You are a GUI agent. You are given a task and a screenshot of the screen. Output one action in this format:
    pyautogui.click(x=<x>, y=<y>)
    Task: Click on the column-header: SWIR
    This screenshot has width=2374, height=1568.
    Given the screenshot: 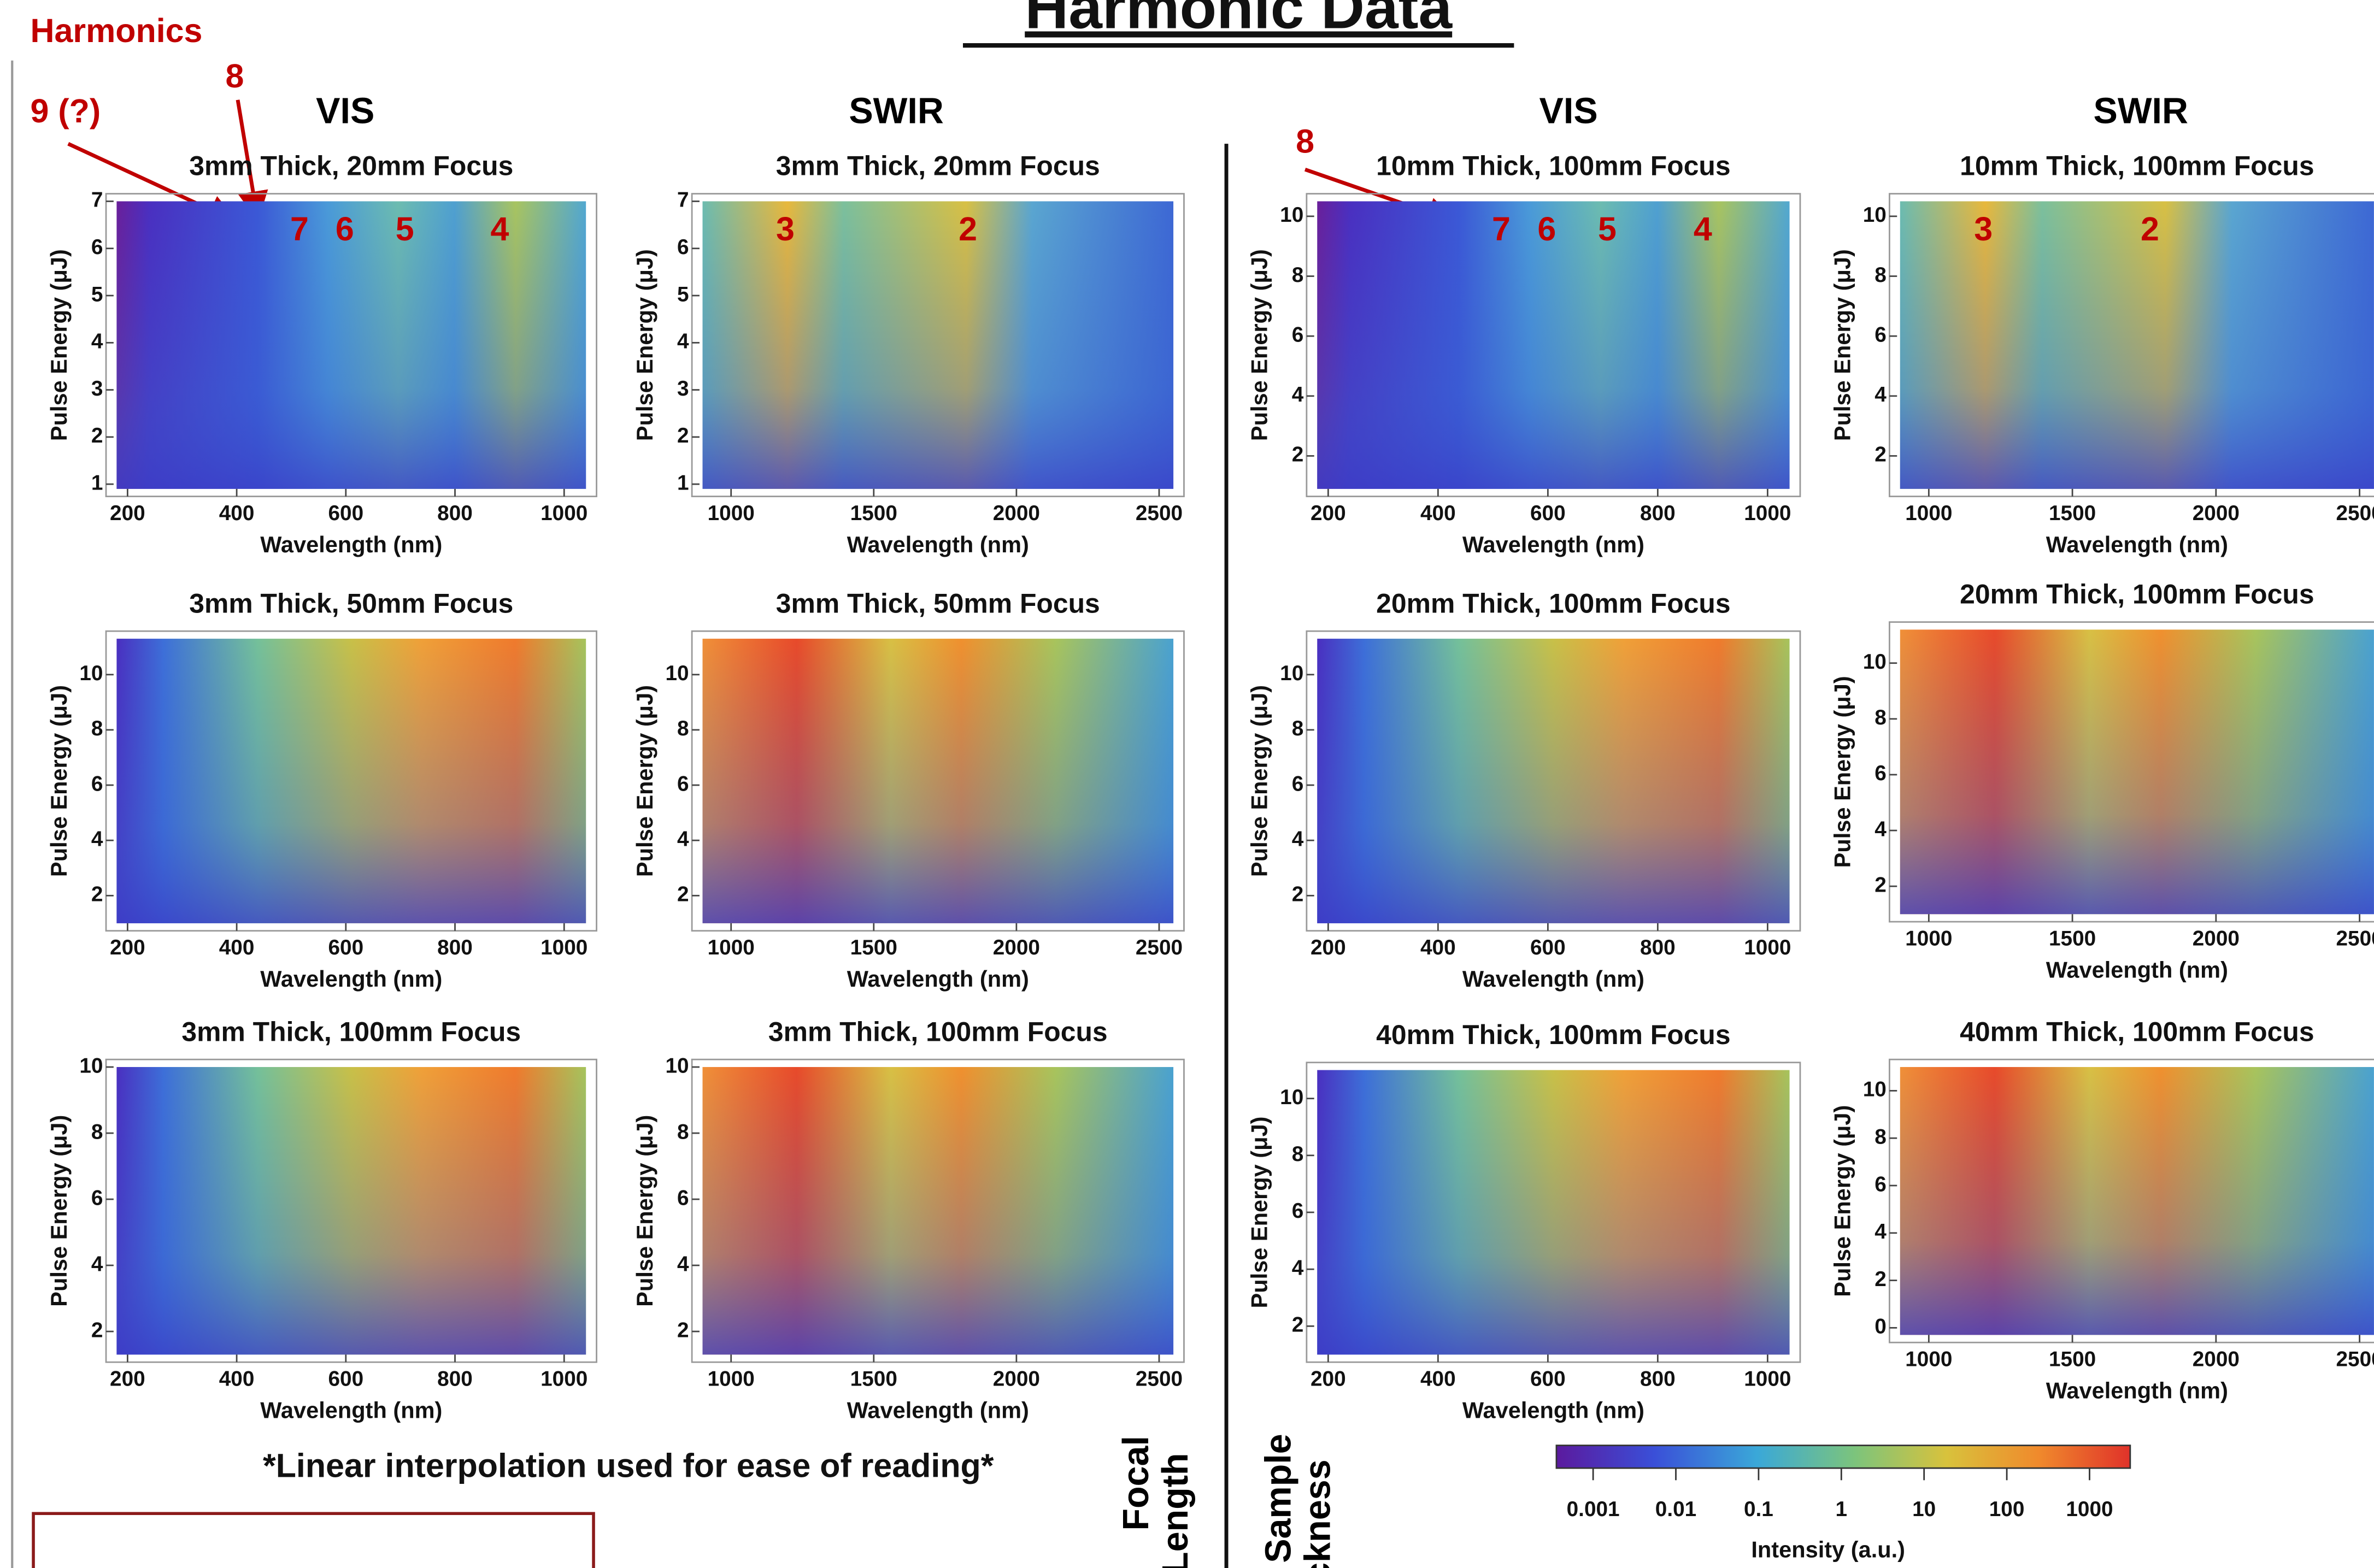 What is the action you would take?
    pyautogui.click(x=896, y=111)
    